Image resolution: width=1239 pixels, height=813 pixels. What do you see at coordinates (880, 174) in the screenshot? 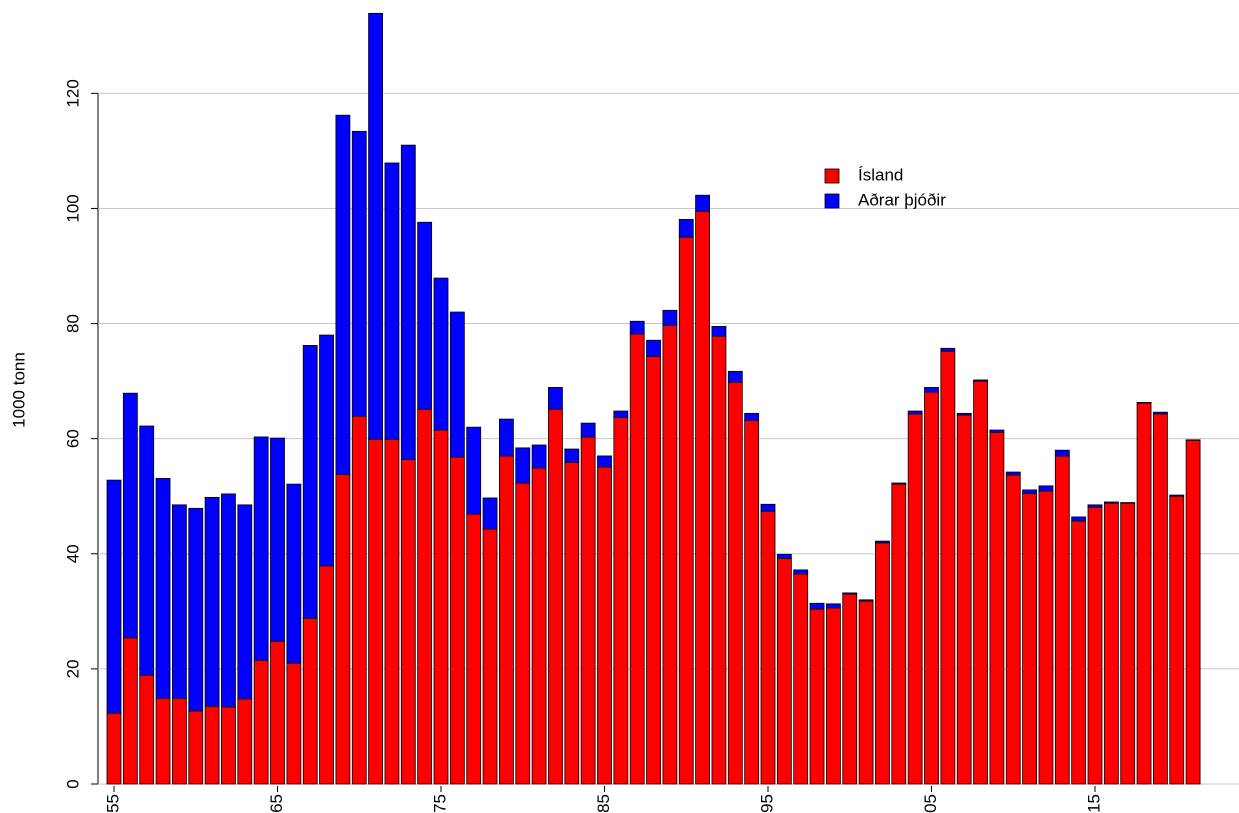
I see `legend-label: Ísland` at bounding box center [880, 174].